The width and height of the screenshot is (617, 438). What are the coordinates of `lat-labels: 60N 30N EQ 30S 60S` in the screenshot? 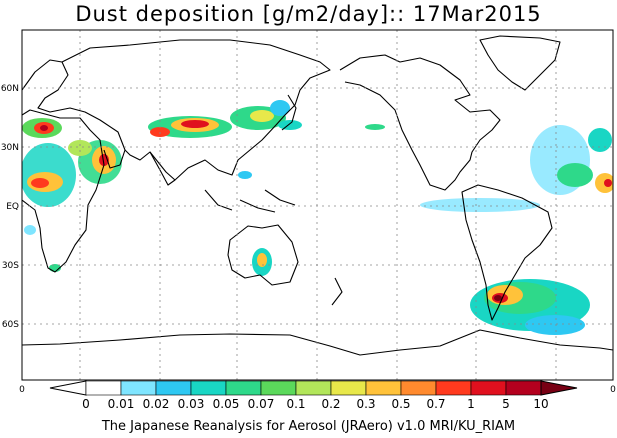 It's located at (10, 207).